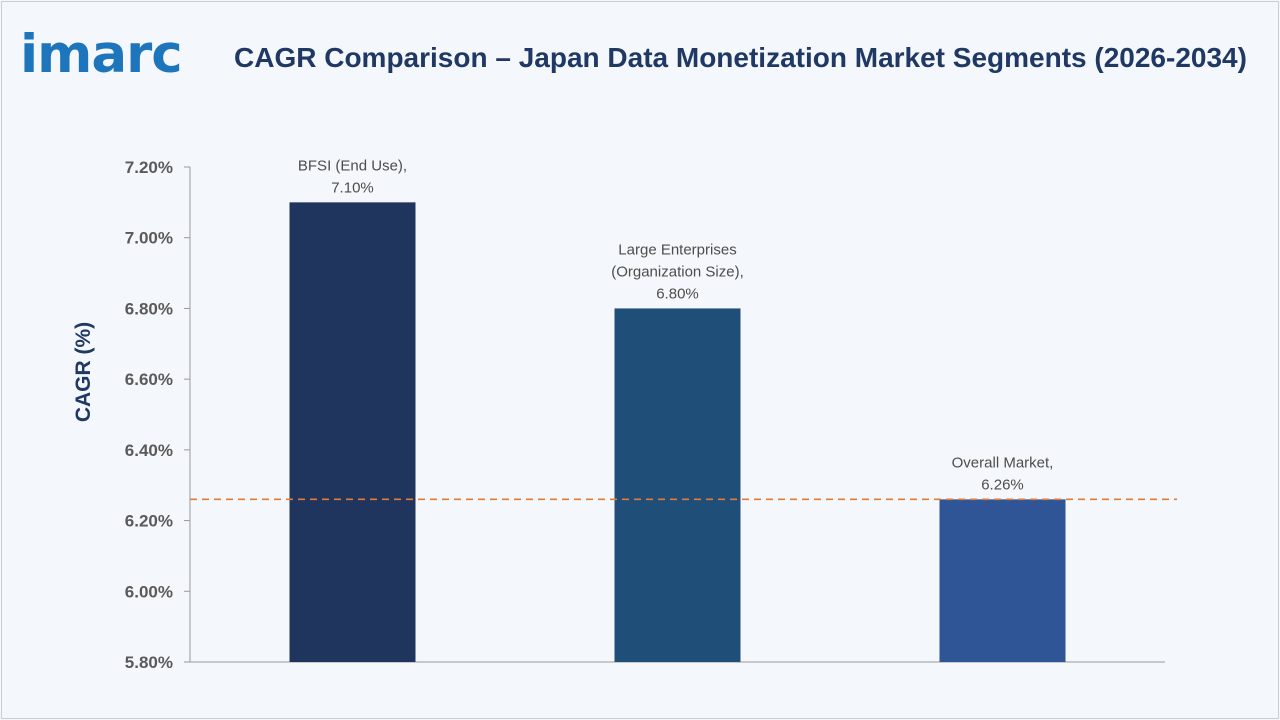 Image resolution: width=1280 pixels, height=720 pixels. What do you see at coordinates (149, 379) in the screenshot?
I see `y-tick-label: 6.60%` at bounding box center [149, 379].